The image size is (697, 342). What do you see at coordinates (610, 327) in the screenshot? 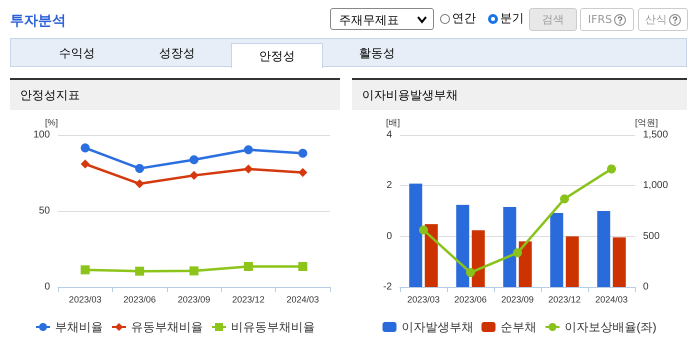
I see `legend-label: 이자보상배율(좌)` at bounding box center [610, 327].